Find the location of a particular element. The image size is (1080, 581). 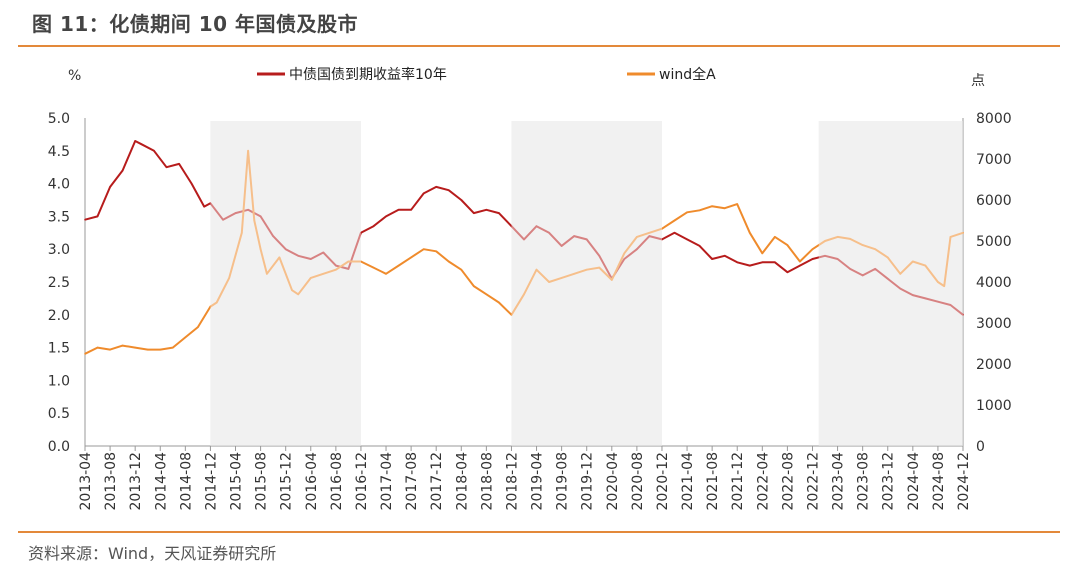

x-tick-label: 2023-04 is located at coordinates (839, 481).